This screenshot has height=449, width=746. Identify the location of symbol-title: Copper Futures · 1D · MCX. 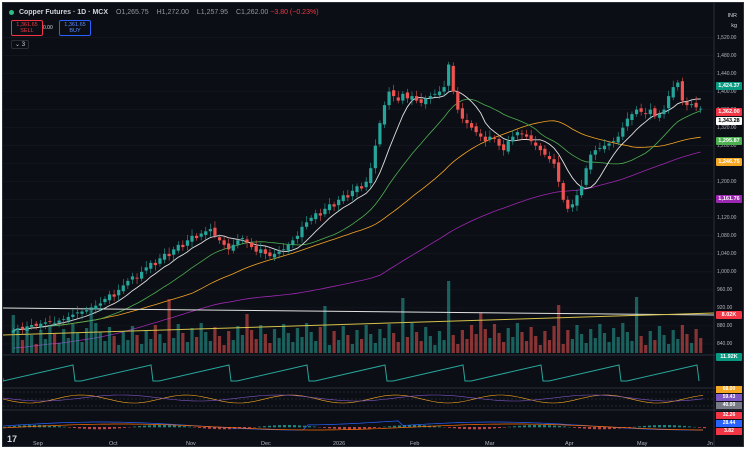
(63, 12).